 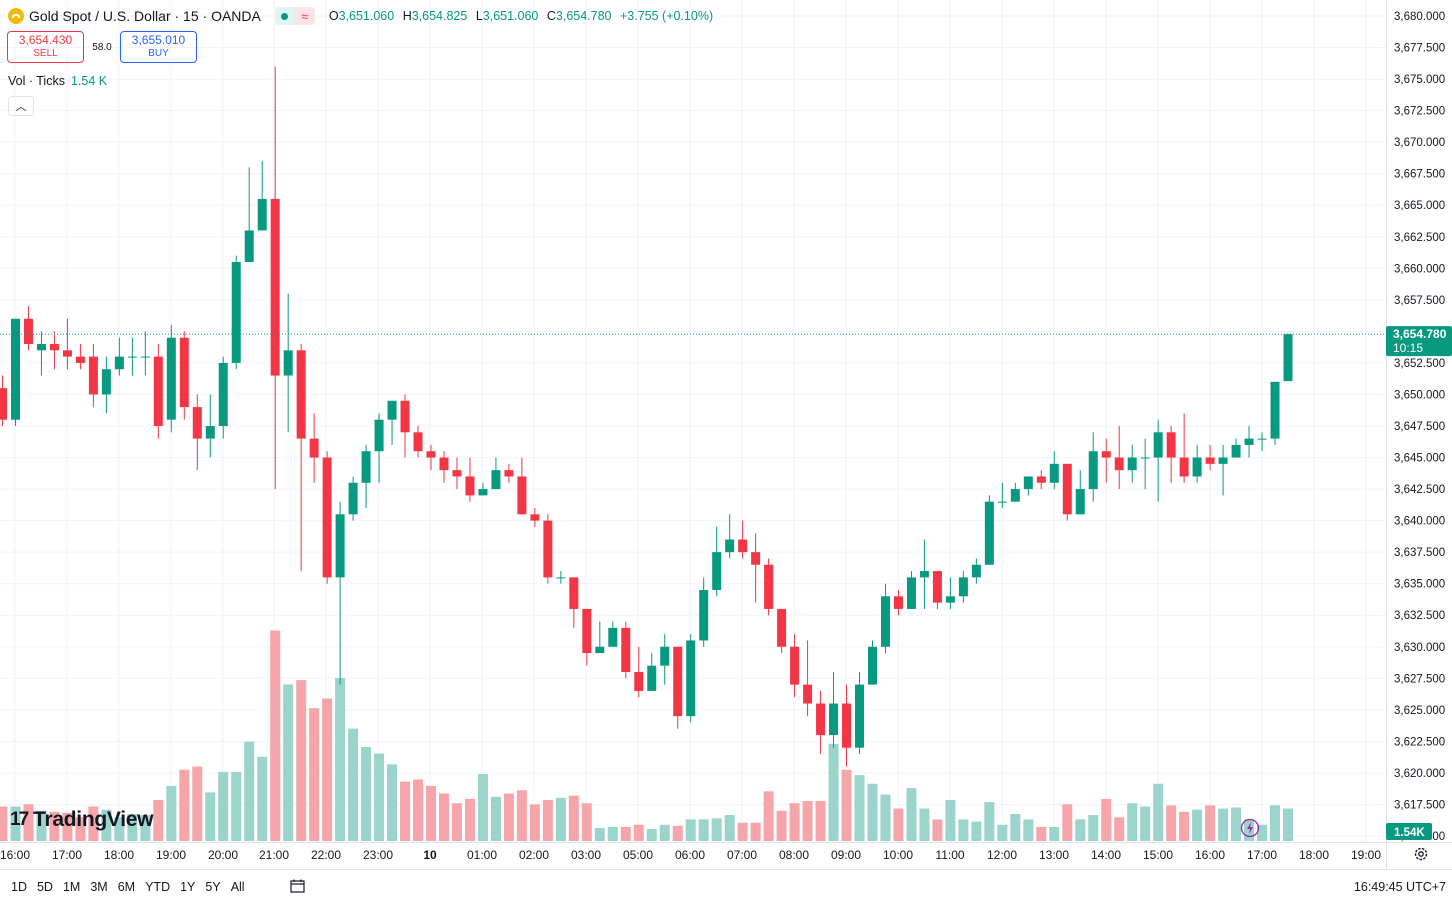 What do you see at coordinates (439, 16) in the screenshot?
I see `high-value: 3,654.825` at bounding box center [439, 16].